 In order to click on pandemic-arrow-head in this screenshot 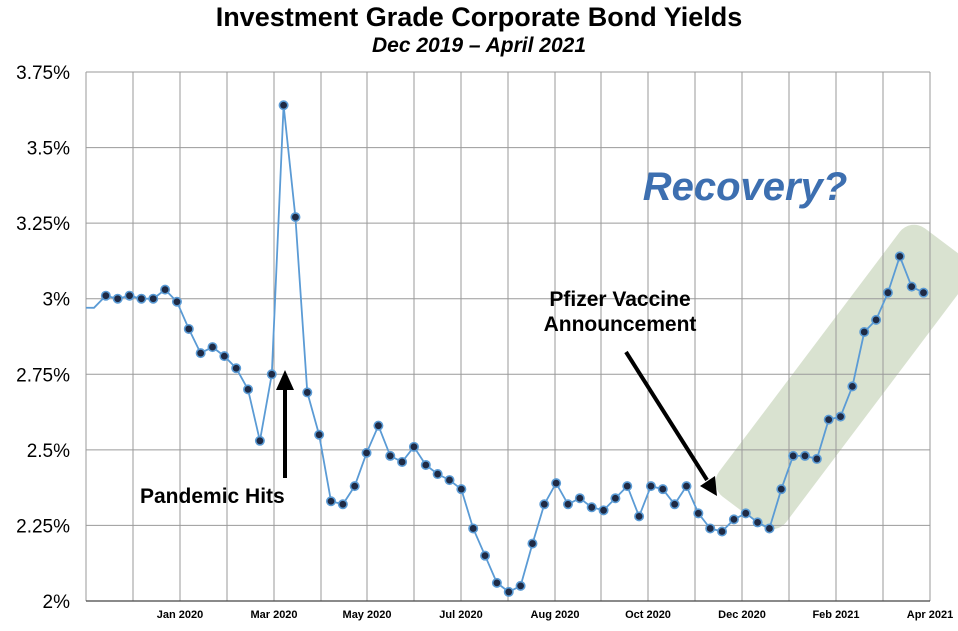, I will do `click(285, 380)`.